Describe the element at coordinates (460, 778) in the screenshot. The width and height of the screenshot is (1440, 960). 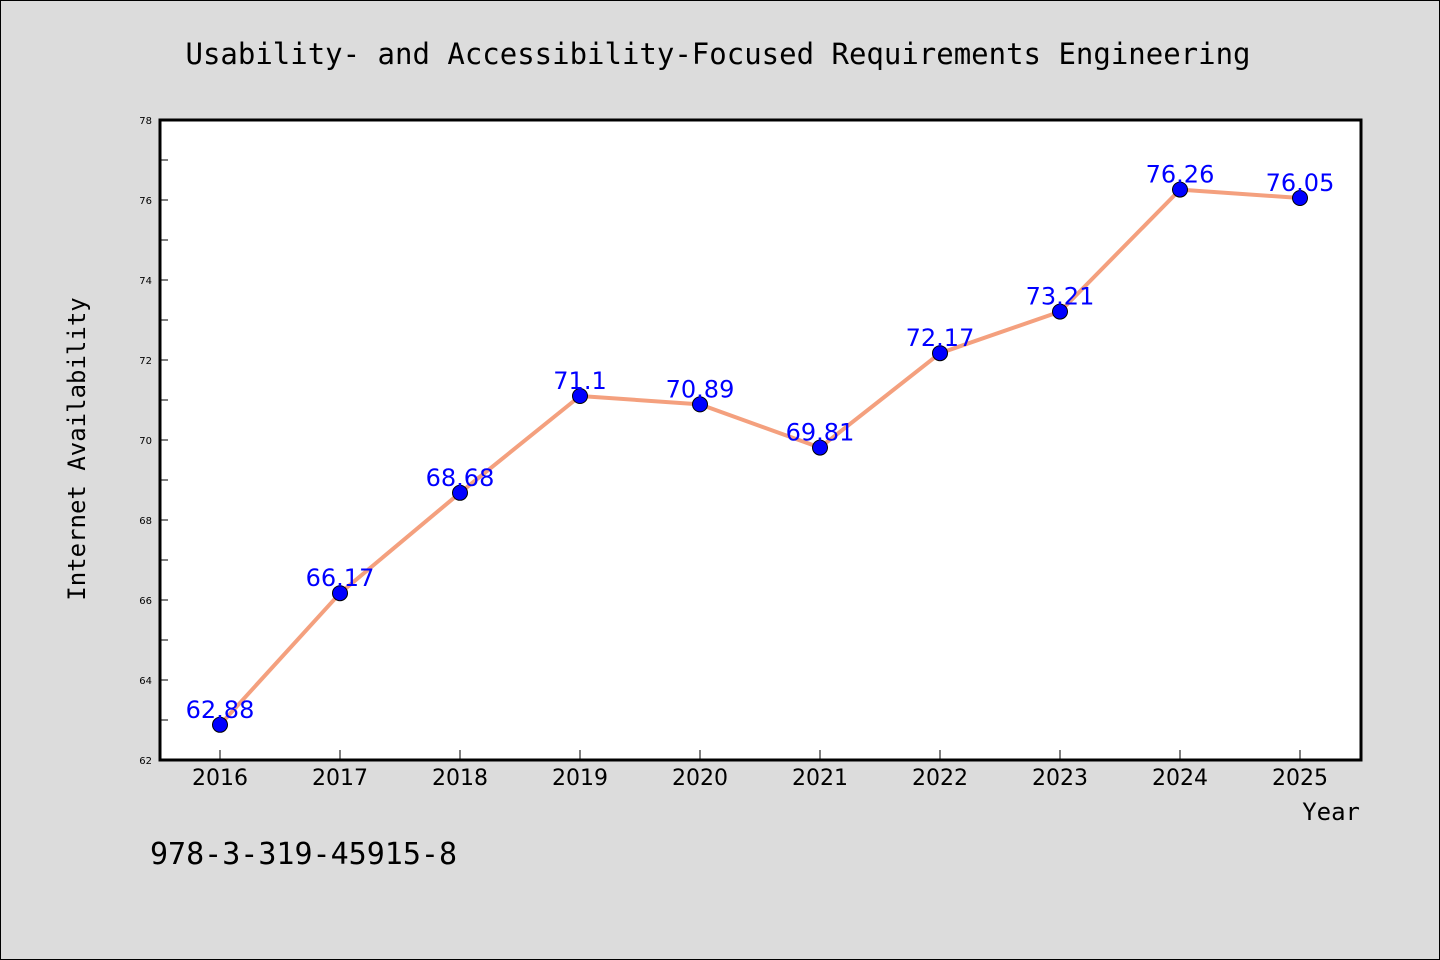
I see `x-tick-label: 2018` at that location.